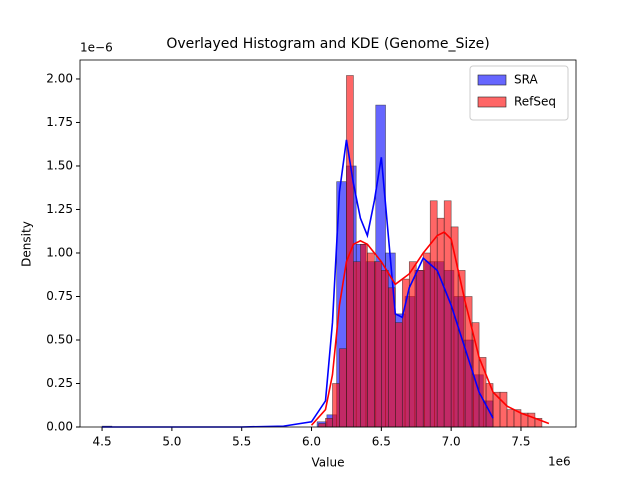 The height and width of the screenshot is (480, 640). I want to click on x-tick-label: 4.5, so click(102, 442).